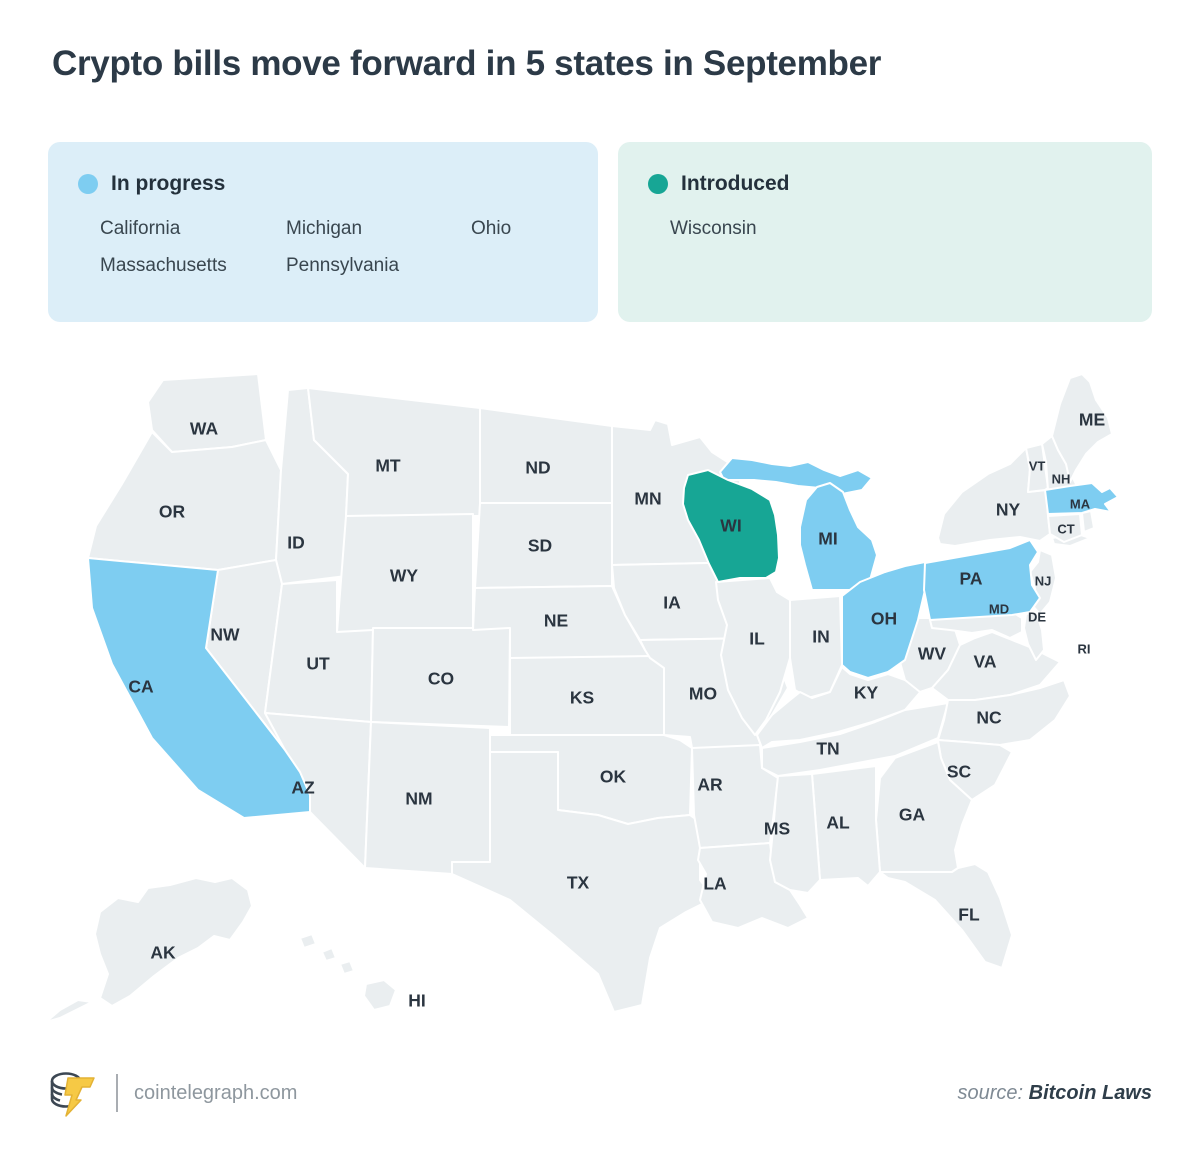 This screenshot has height=1164, width=1200. What do you see at coordinates (1084, 649) in the screenshot?
I see `state-label-RI: RI` at bounding box center [1084, 649].